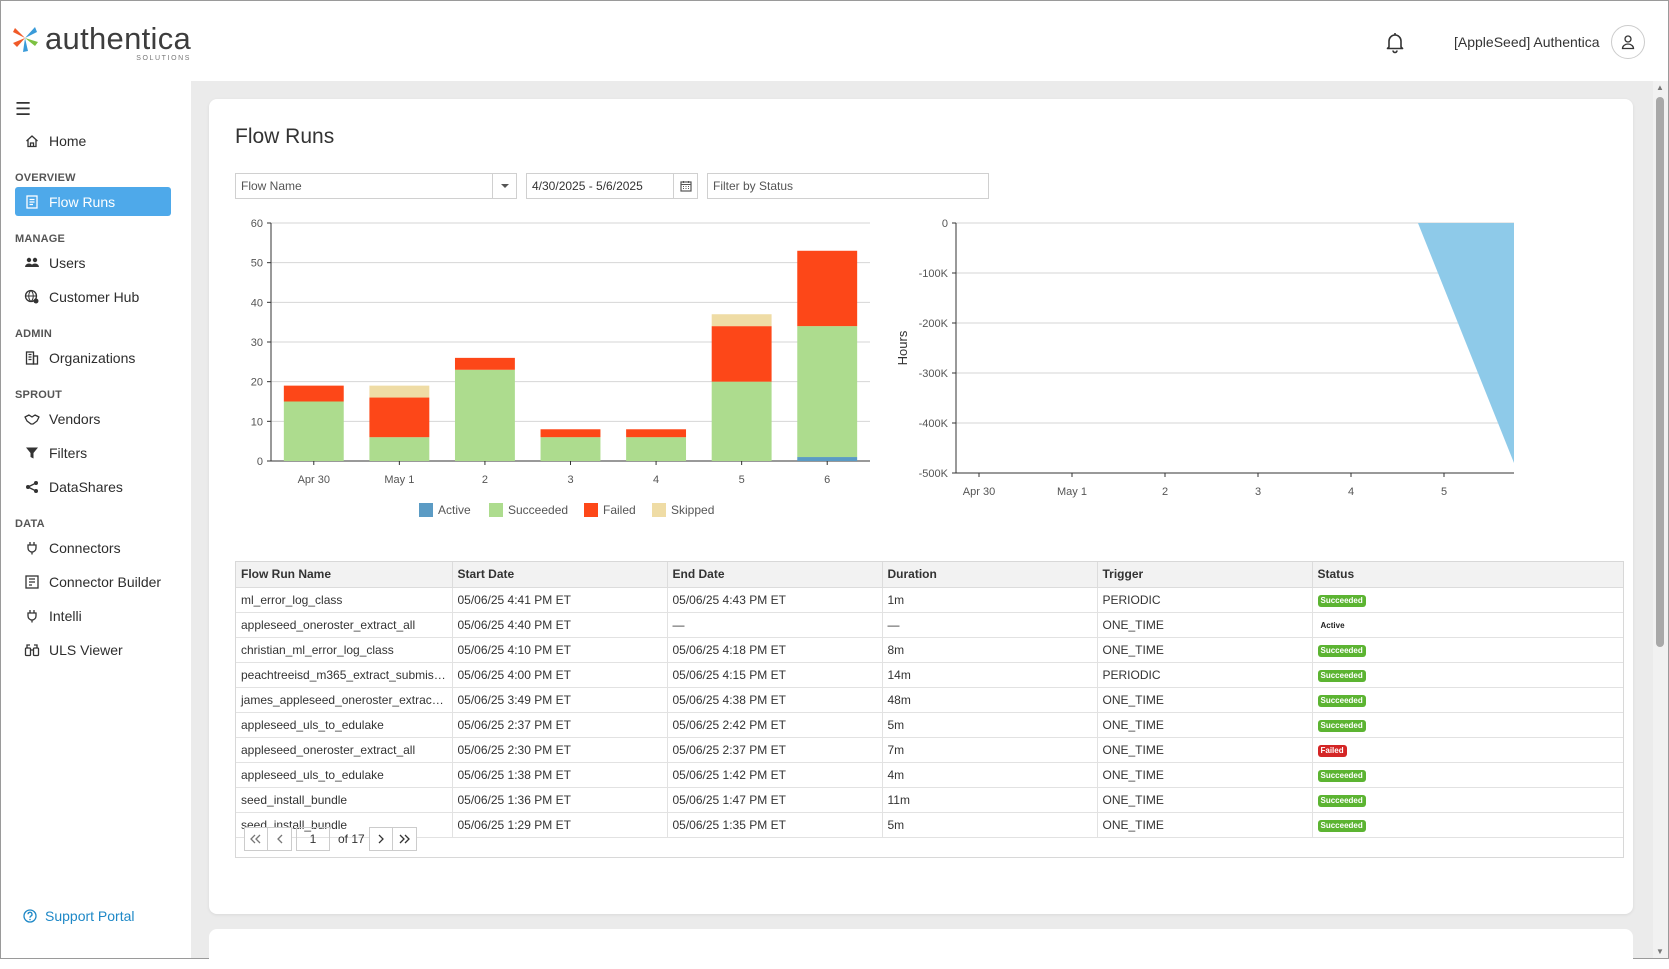  What do you see at coordinates (775, 725) in the screenshot?
I see `table-cell: 05/06/25 2:42 PM ET` at bounding box center [775, 725].